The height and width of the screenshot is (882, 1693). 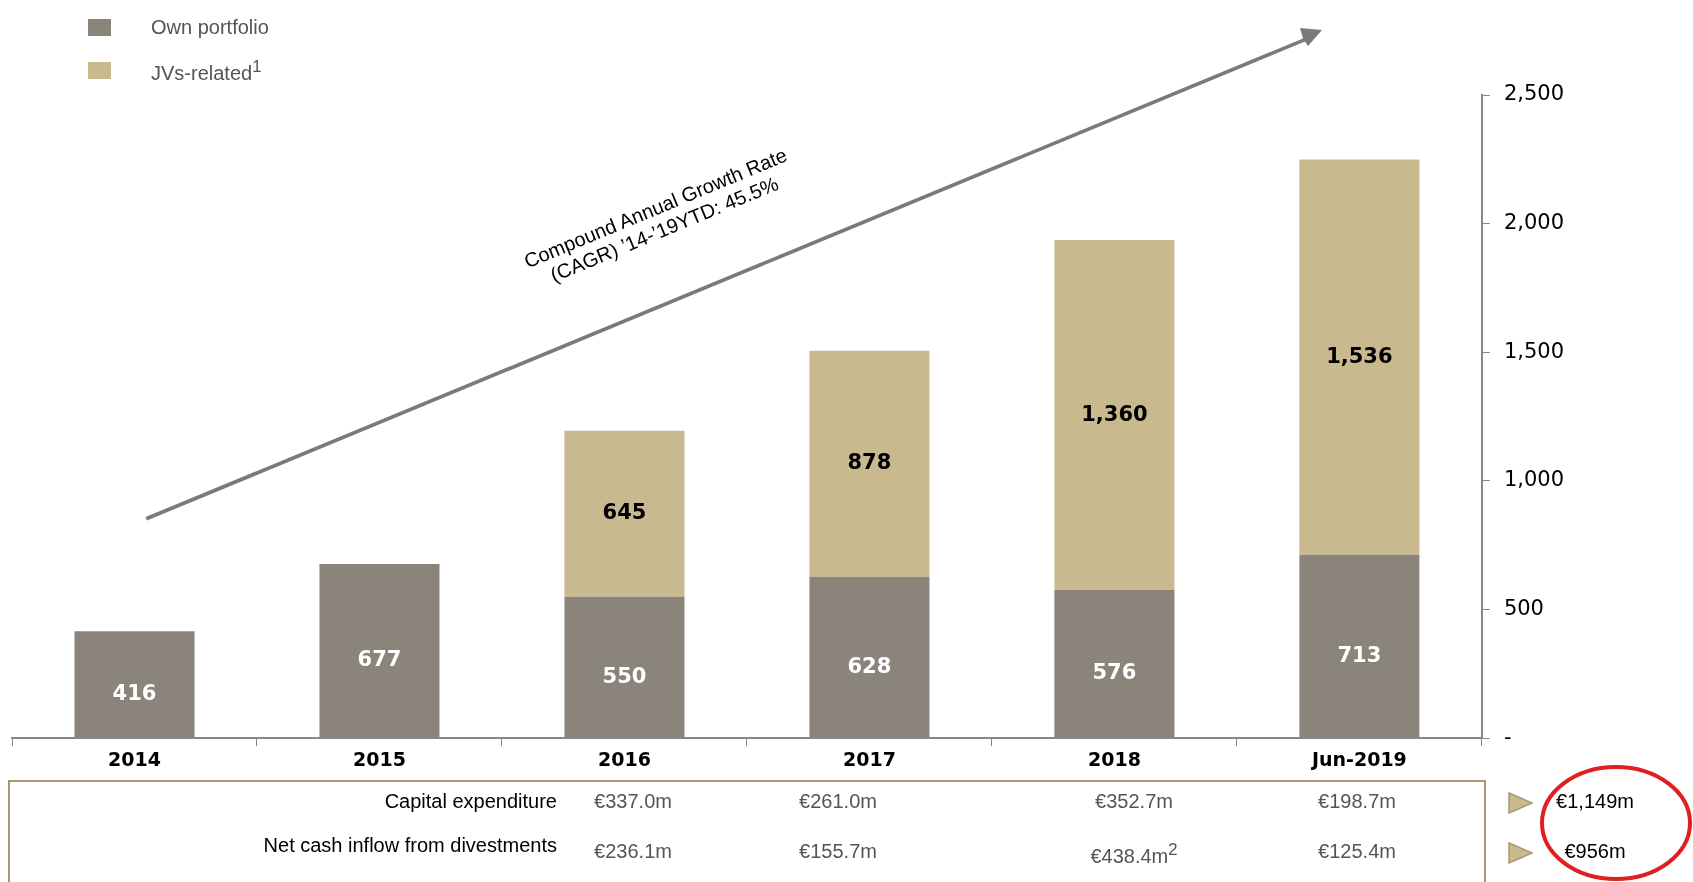 I want to click on data-label: 576, so click(x=1114, y=672).